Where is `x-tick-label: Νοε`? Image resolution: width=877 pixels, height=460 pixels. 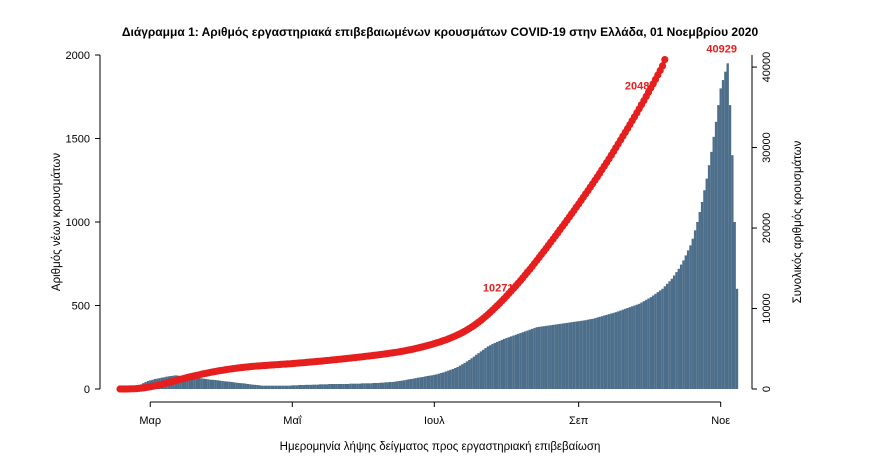 x-tick-label: Νοε is located at coordinates (720, 421).